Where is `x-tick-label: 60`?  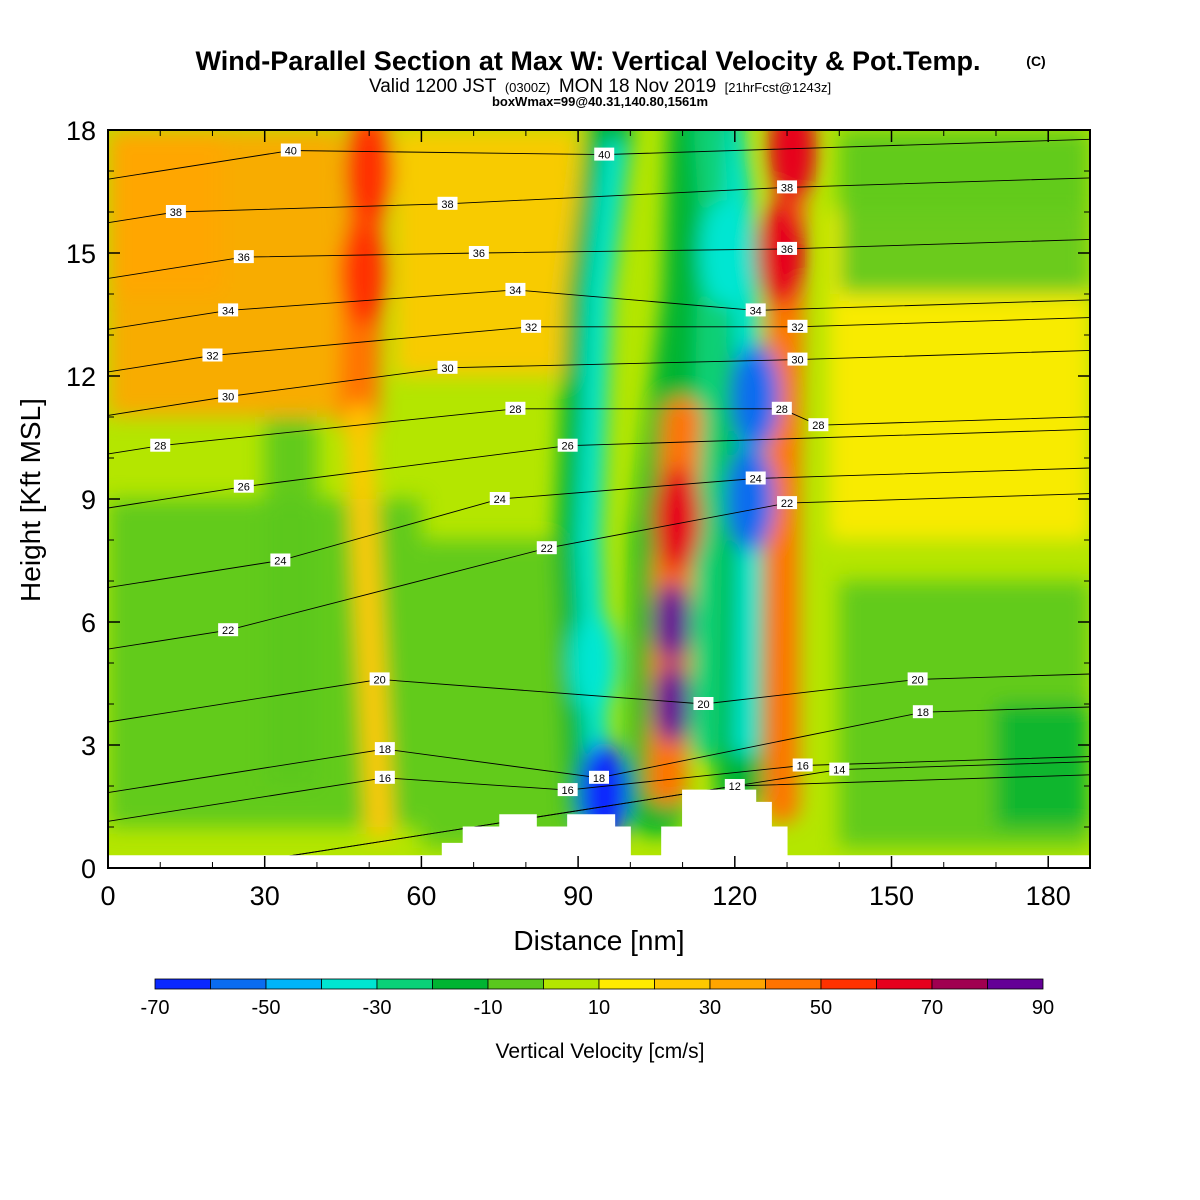 x-tick-label: 60 is located at coordinates (421, 896).